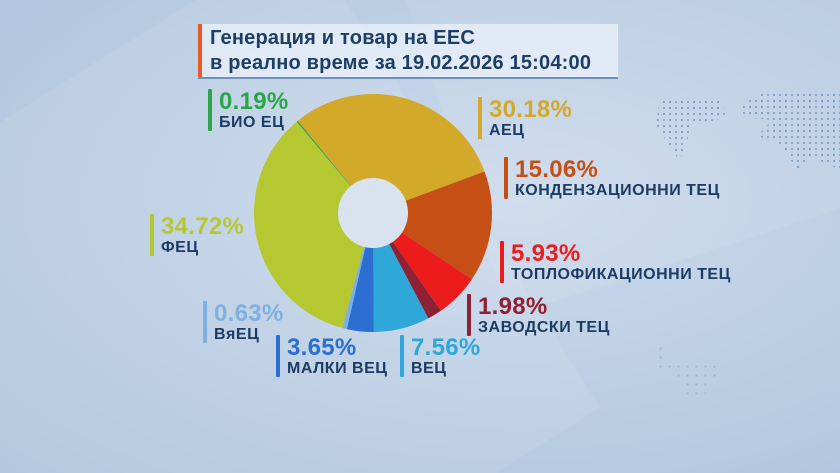 This screenshot has width=840, height=473. I want to click on generation-donut-chart, so click(373, 213).